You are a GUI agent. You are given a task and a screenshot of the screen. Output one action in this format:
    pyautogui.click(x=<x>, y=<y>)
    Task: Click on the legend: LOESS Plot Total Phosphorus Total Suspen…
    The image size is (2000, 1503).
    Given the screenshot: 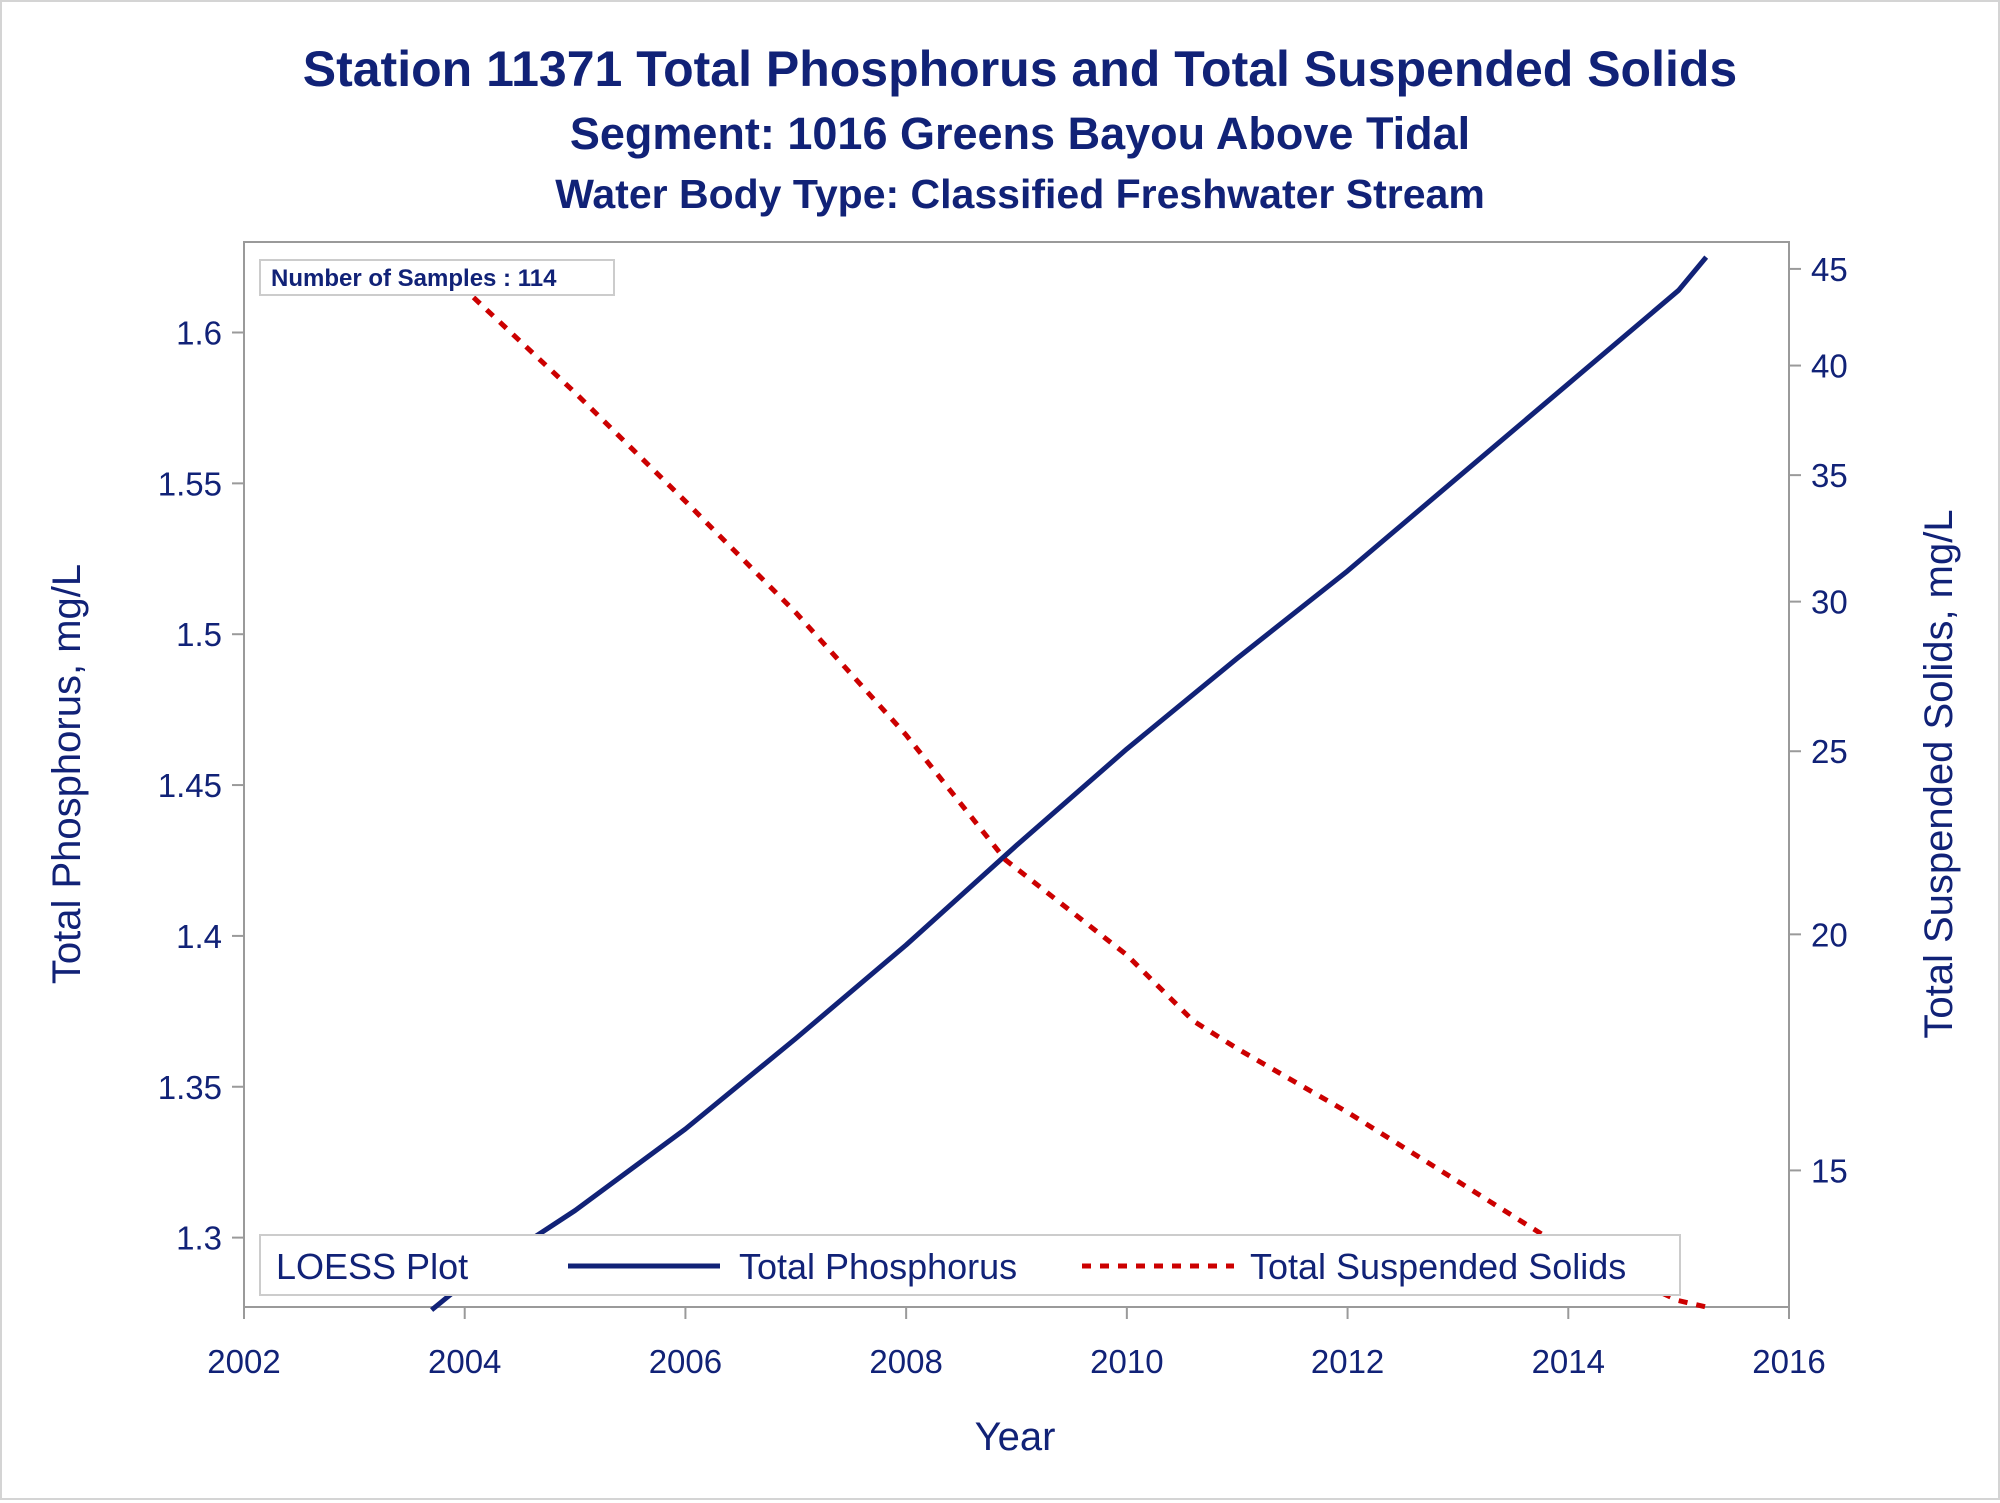 What is the action you would take?
    pyautogui.click(x=970, y=1265)
    